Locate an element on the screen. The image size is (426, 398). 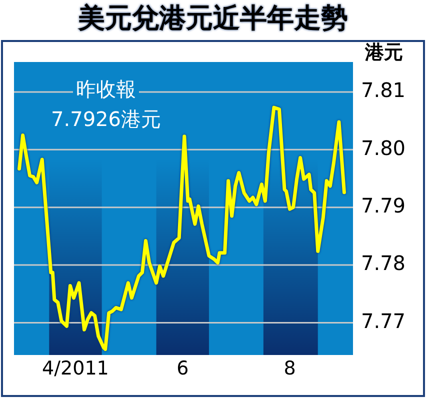
y-tick-label: 7.79 is located at coordinates (383, 206).